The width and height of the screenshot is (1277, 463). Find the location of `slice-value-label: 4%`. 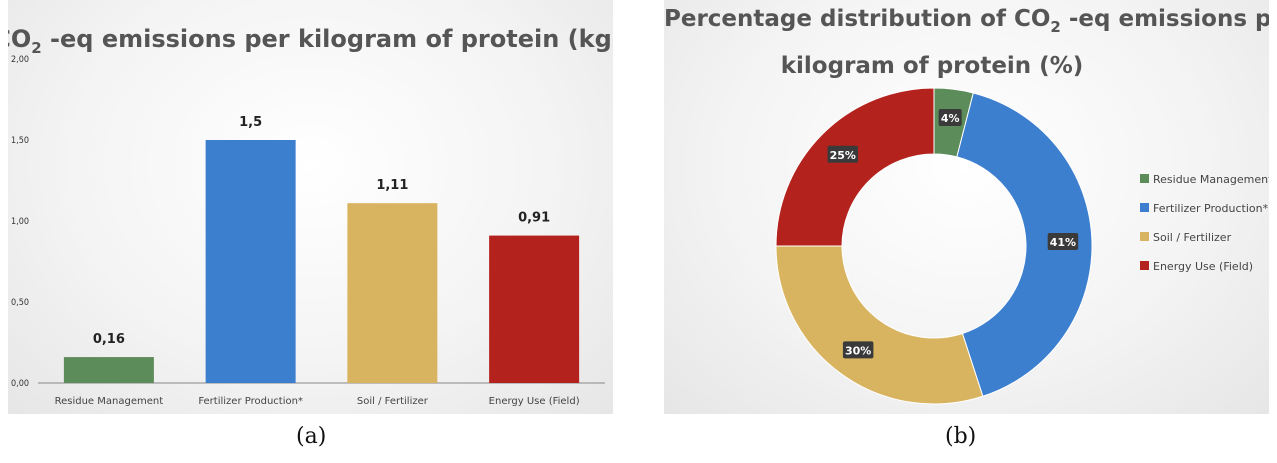

slice-value-label: 4% is located at coordinates (950, 118).